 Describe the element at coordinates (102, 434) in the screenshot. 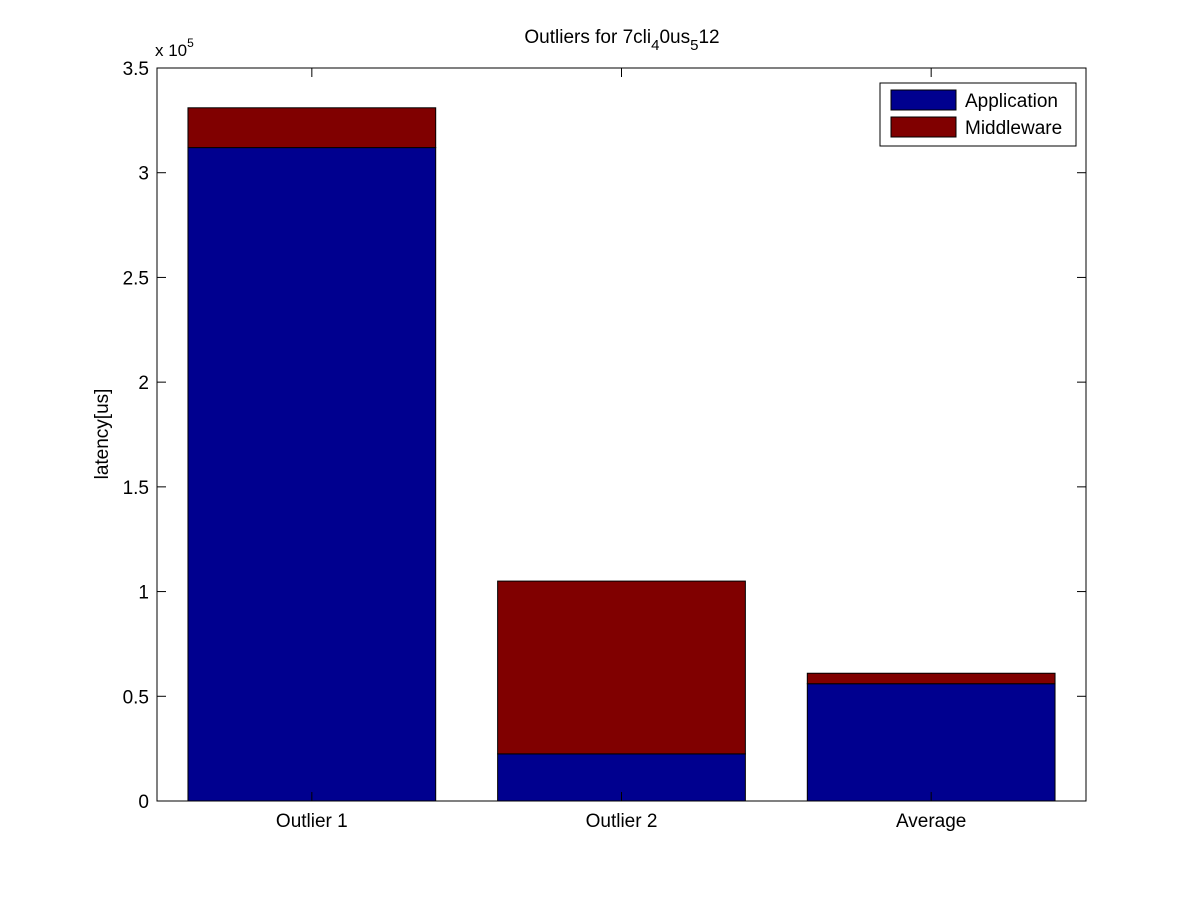

I see `y-axis-label: latency[us]` at that location.